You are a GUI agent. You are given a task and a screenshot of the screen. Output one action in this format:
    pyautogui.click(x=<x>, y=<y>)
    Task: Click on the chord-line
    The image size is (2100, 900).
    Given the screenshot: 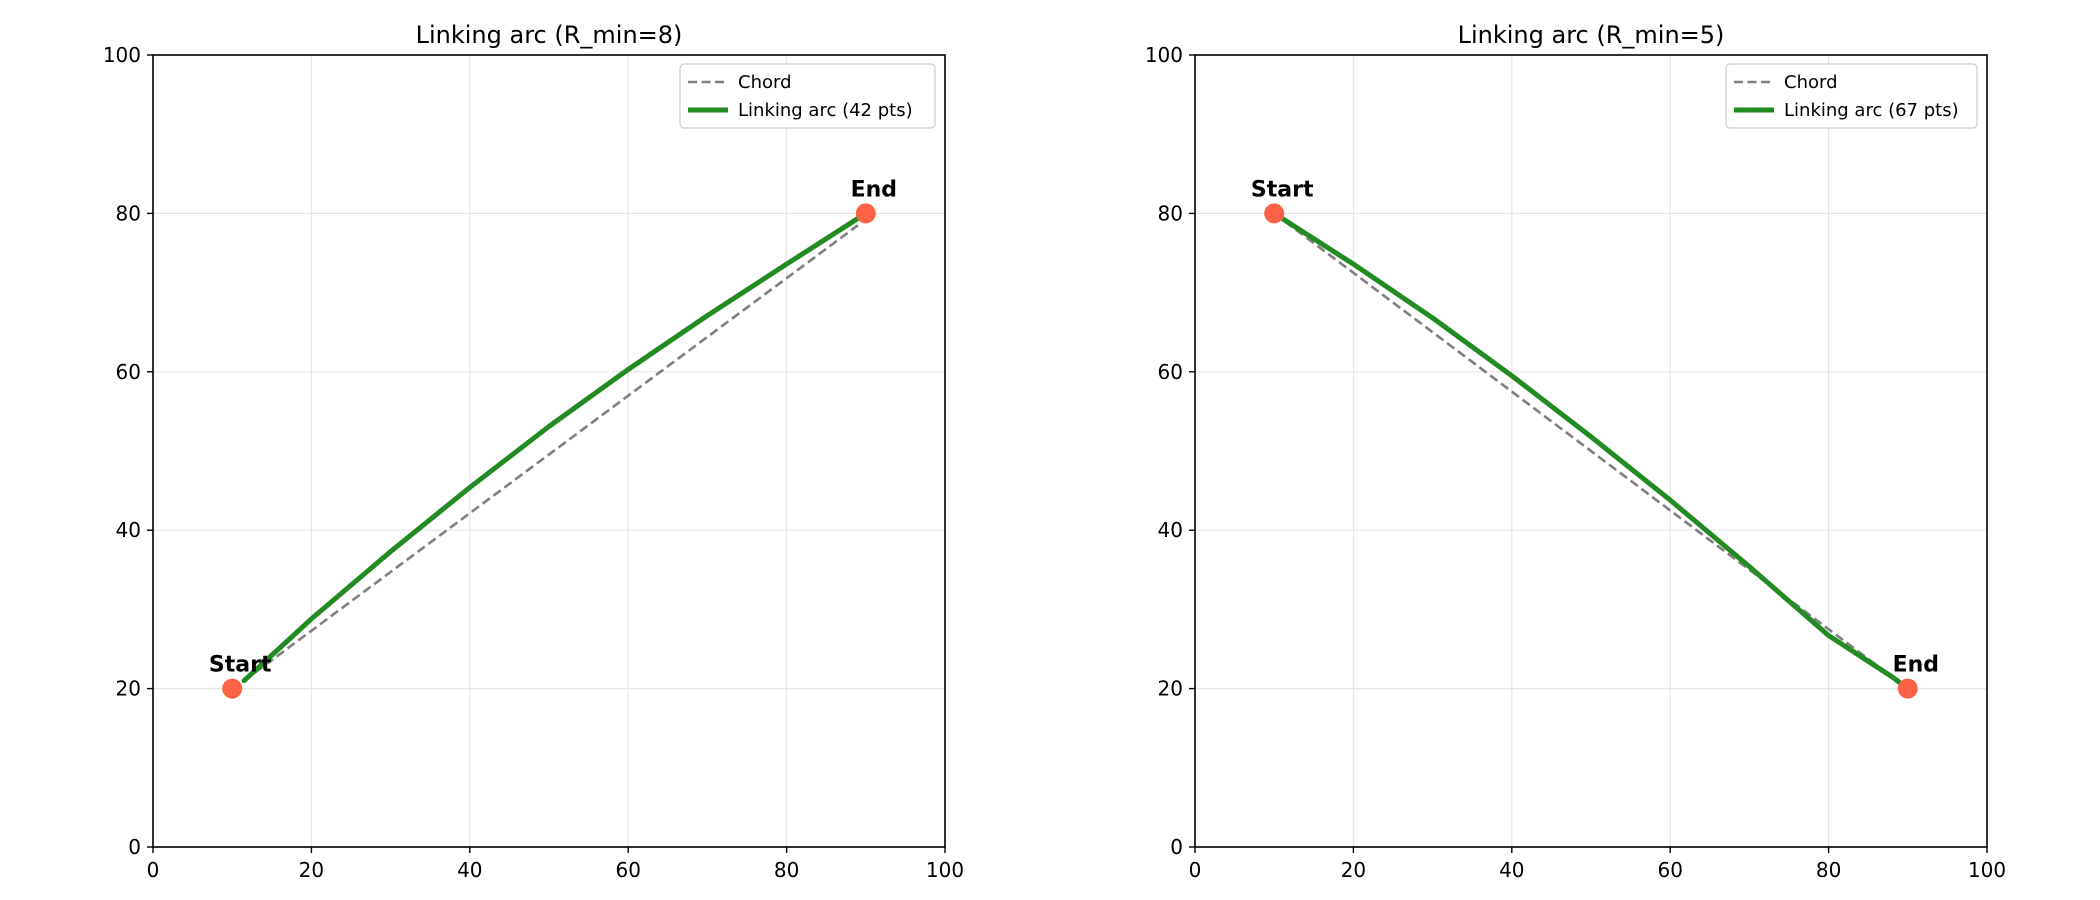 What is the action you would take?
    pyautogui.click(x=551, y=453)
    